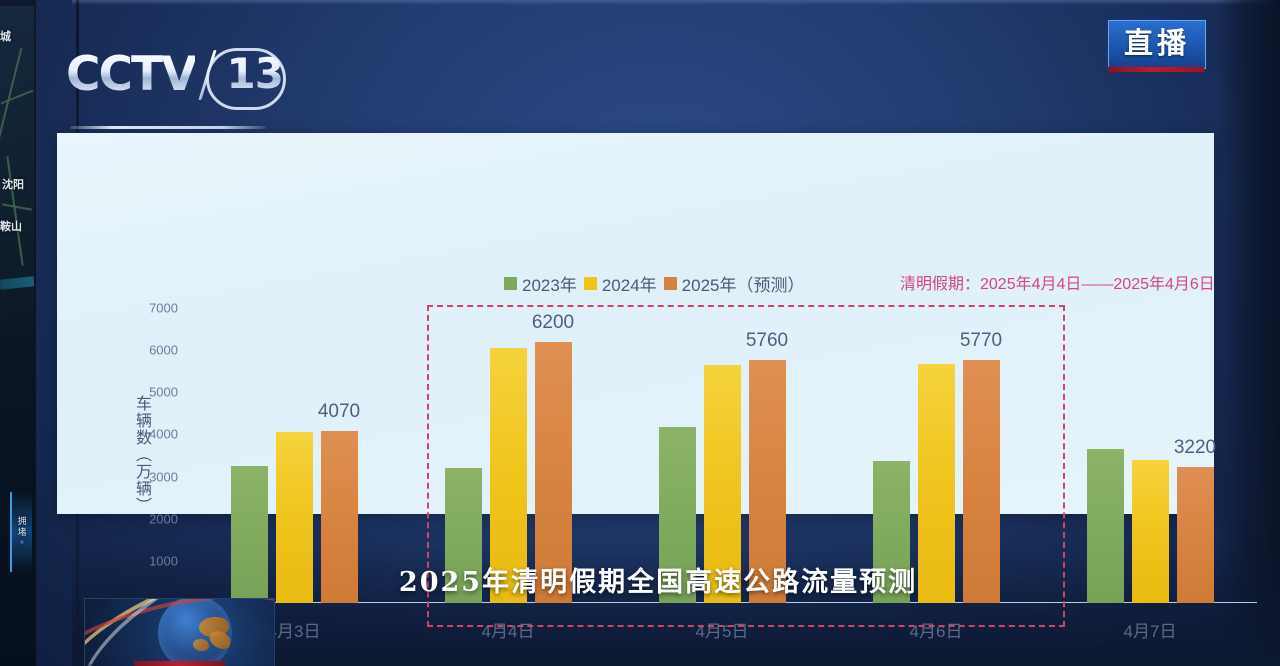 The width and height of the screenshot is (1280, 666). I want to click on jam-tab-label: 堵, so click(22, 532).